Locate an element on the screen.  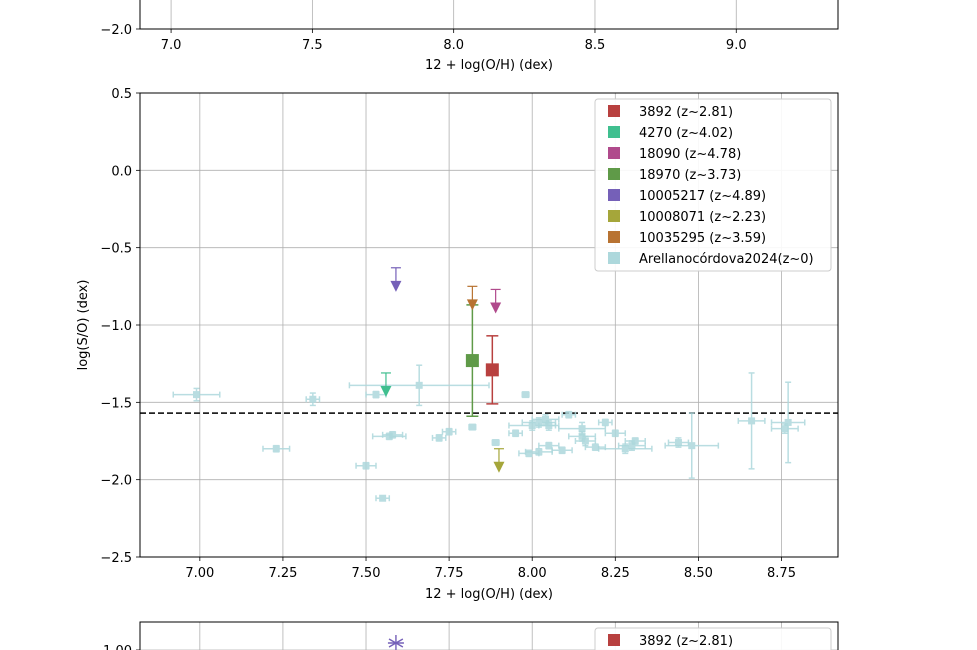
legend-item: 18970 (z~3.73) is located at coordinates (674, 175).